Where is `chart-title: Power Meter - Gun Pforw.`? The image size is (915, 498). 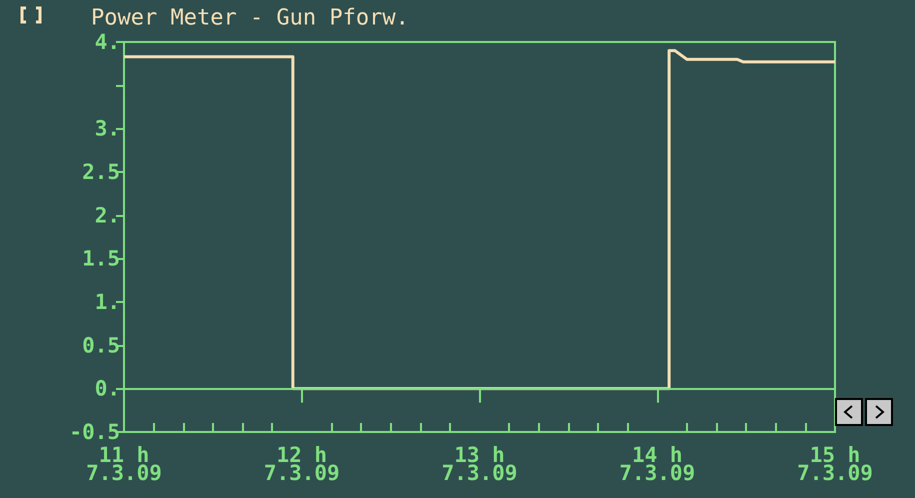 chart-title: Power Meter - Gun Pforw. is located at coordinates (250, 18).